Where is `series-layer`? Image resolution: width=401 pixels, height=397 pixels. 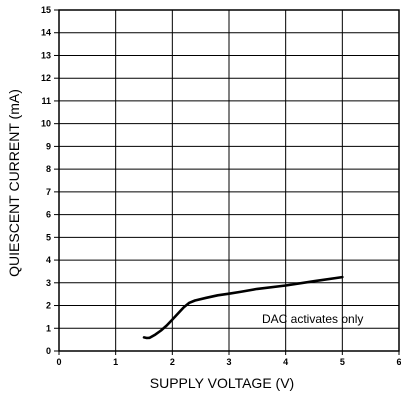
series-layer is located at coordinates (243, 307).